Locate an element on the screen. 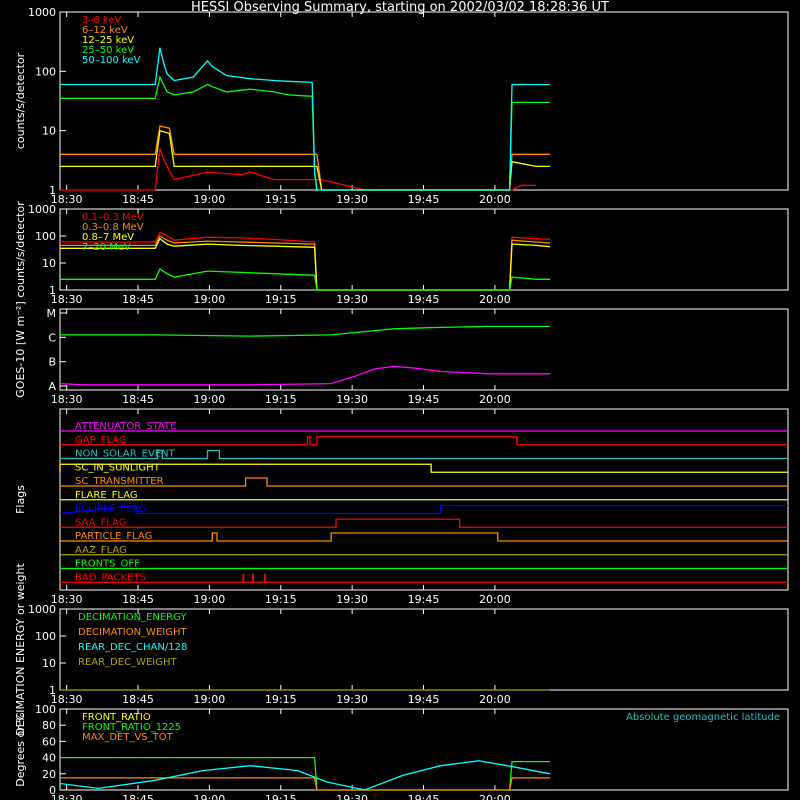  flag-label: ATTENUATOR_STATE is located at coordinates (125, 426).